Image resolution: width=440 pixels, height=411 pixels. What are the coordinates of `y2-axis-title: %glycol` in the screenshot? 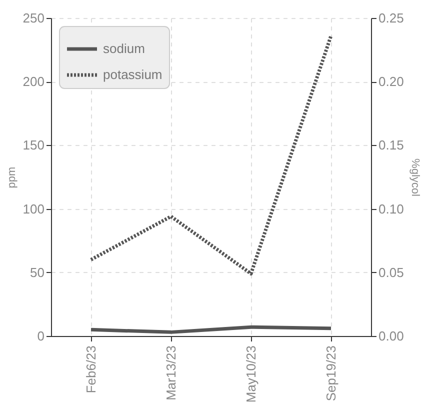 It's located at (414, 177).